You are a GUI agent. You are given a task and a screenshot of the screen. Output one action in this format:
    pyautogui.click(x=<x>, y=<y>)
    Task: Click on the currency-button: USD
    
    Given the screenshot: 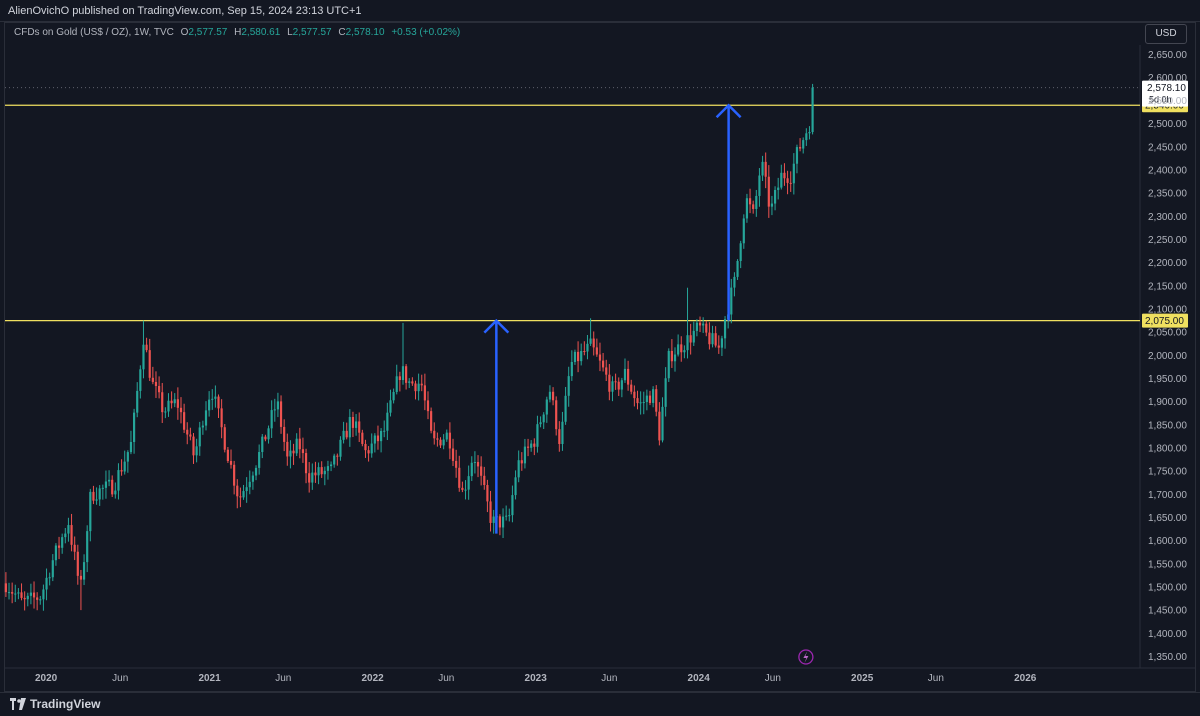 What is the action you would take?
    pyautogui.click(x=1166, y=34)
    